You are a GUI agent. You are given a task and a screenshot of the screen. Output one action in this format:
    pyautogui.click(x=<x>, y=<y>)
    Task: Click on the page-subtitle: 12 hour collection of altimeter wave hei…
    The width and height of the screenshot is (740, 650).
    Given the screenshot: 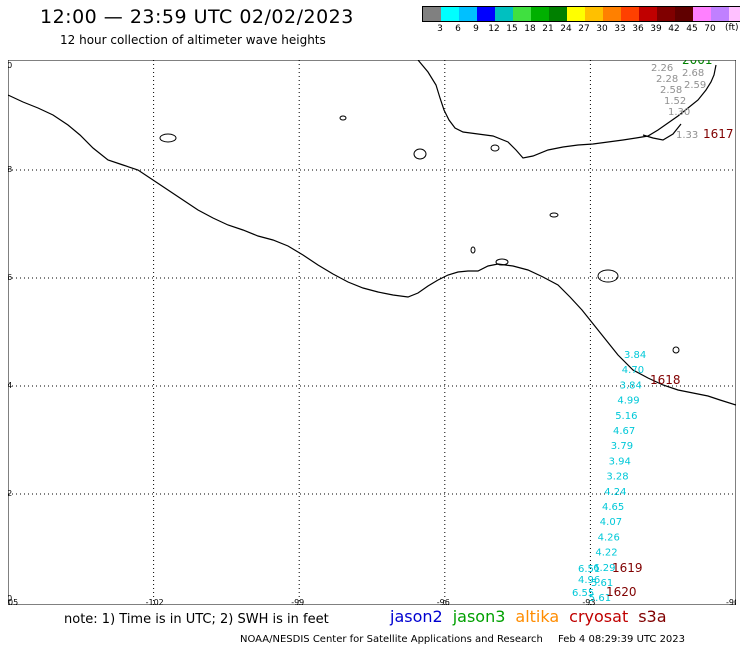 What is the action you would take?
    pyautogui.click(x=193, y=40)
    